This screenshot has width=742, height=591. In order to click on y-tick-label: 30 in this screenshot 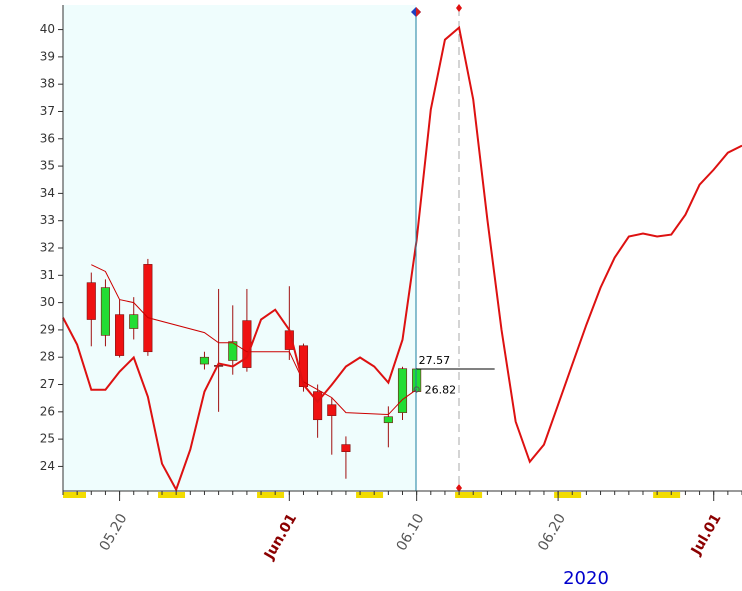, I will do `click(47, 302)`.